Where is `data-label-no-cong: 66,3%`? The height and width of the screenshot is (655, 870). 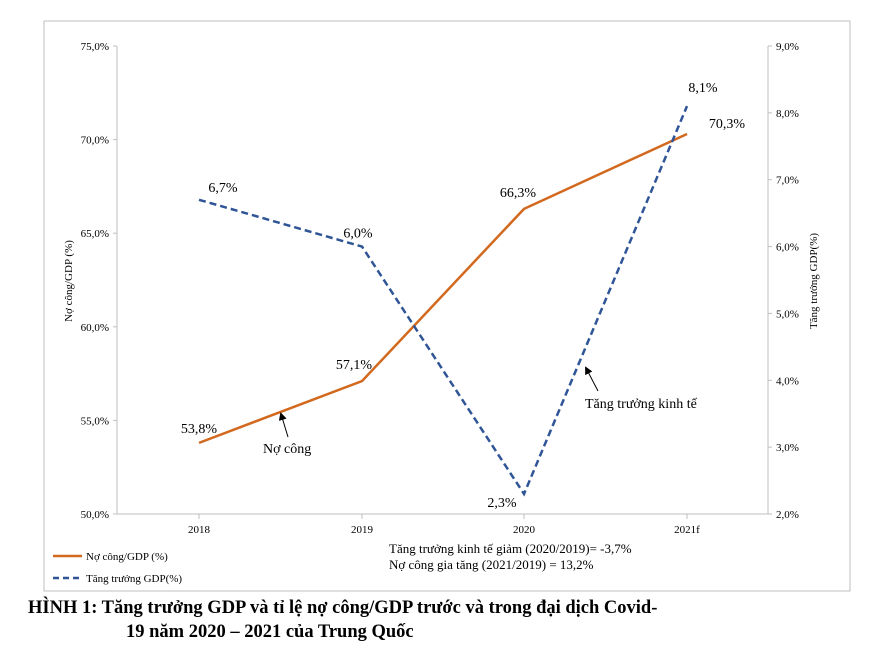 data-label-no-cong: 66,3% is located at coordinates (518, 193).